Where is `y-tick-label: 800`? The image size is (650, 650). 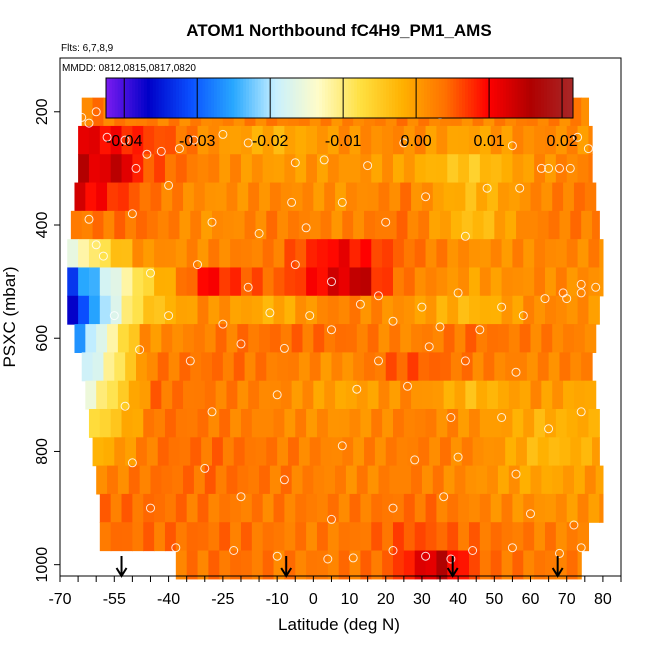 y-tick-label: 800 is located at coordinates (42, 451).